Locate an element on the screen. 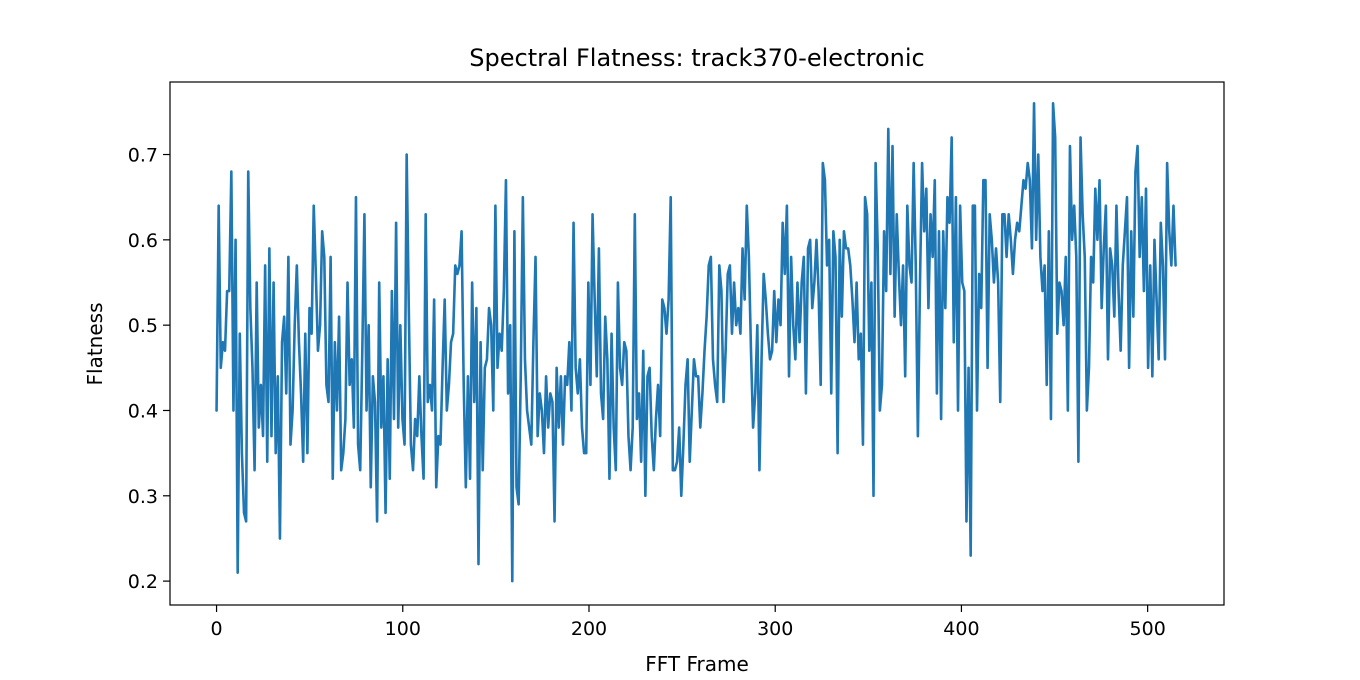 This screenshot has width=1360, height=680. x-tick-label: 100 is located at coordinates (403, 629).